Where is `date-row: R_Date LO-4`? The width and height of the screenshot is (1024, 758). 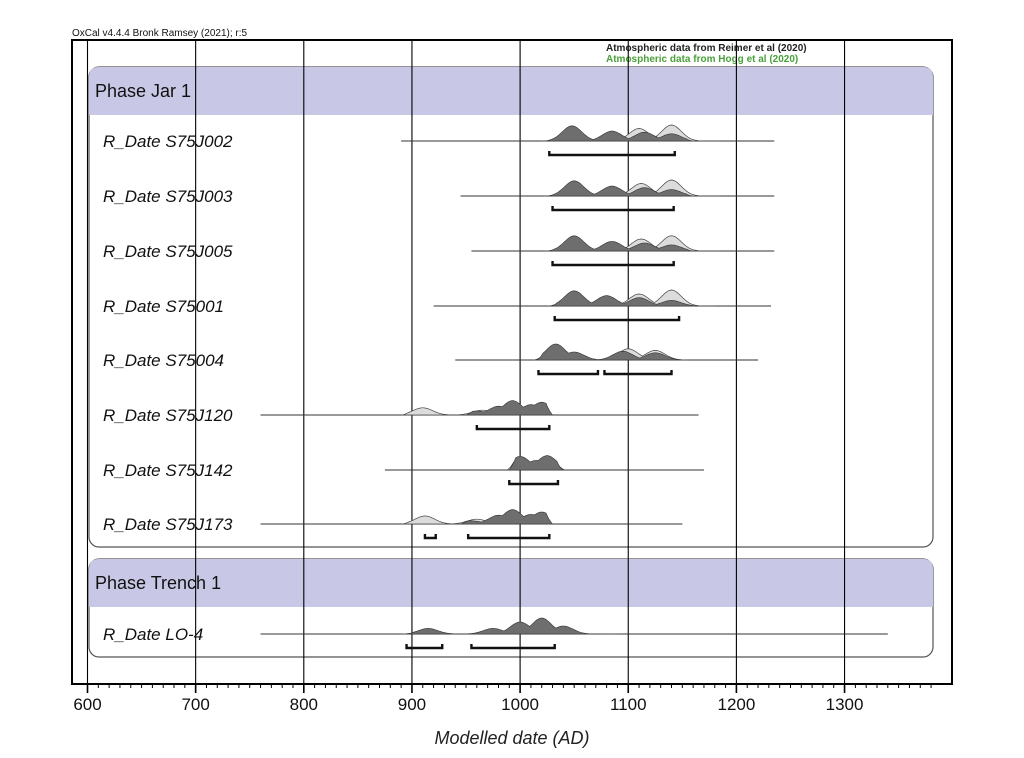
date-row: R_Date LO-4 is located at coordinates (495, 633).